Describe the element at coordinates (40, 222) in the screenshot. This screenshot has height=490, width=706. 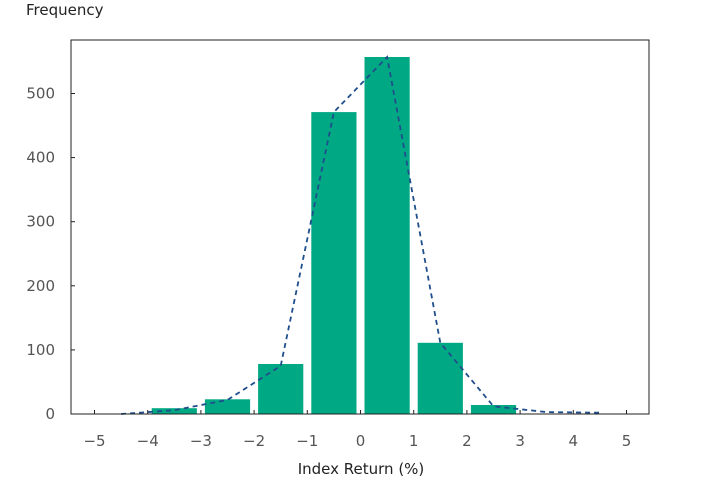
I see `y-tick-label: 300` at that location.